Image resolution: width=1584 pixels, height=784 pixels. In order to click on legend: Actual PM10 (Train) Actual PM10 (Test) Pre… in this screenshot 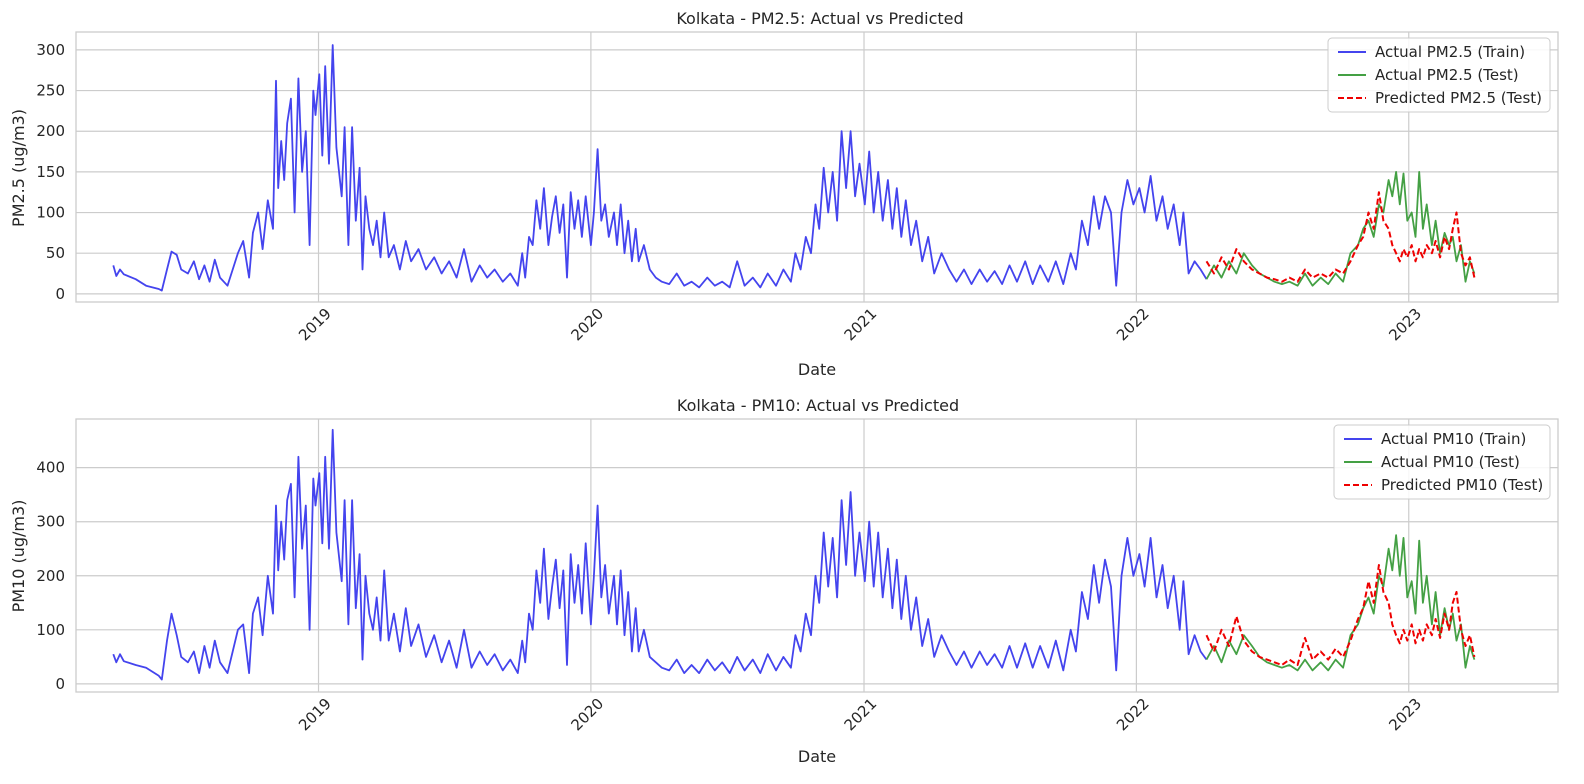, I will do `click(1442, 462)`.